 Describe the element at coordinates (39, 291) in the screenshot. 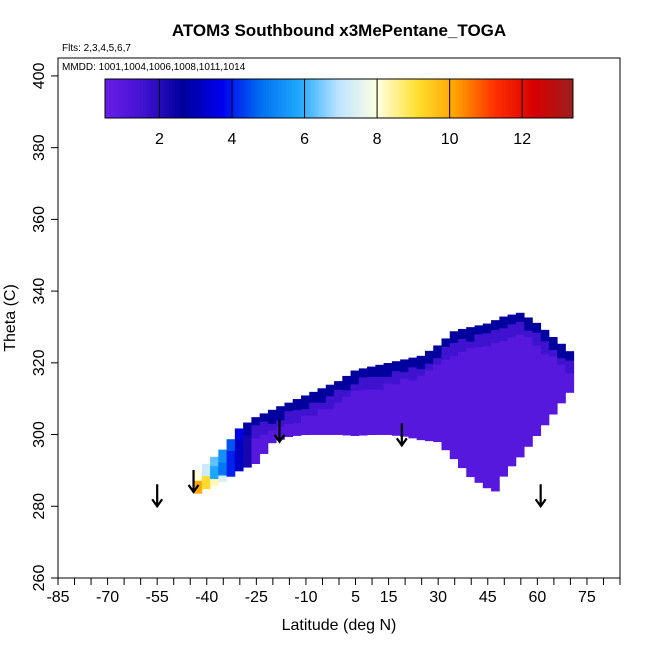

I see `y-tick-label: 340` at that location.